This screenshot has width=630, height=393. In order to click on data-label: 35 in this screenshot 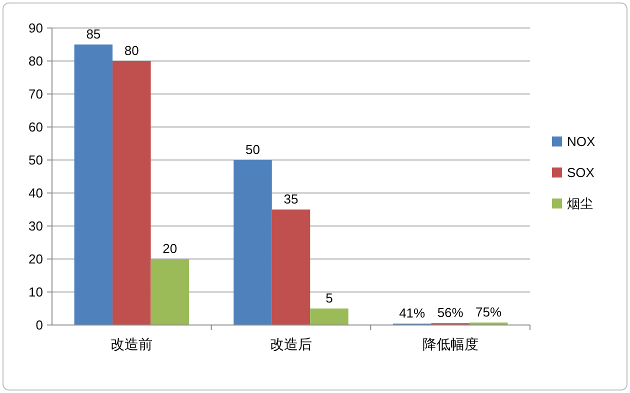, I will do `click(291, 199)`.